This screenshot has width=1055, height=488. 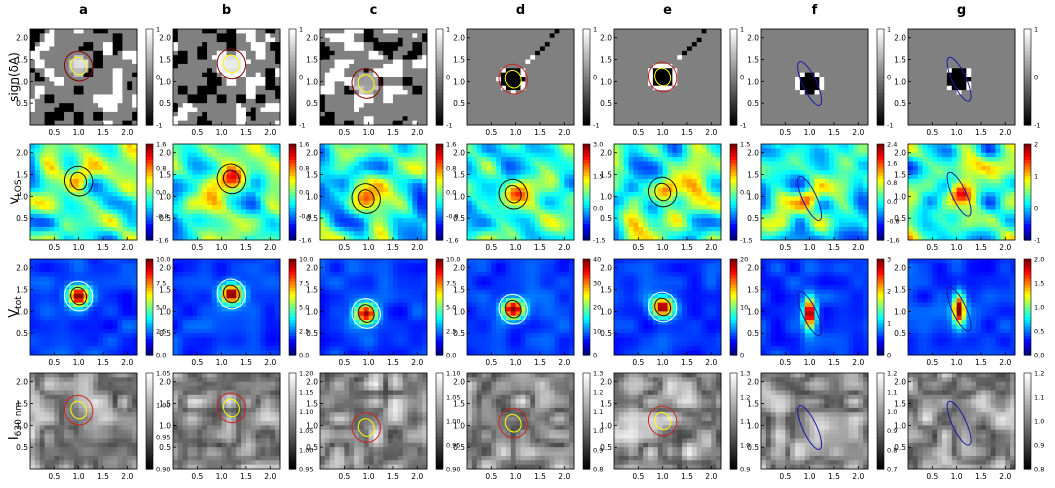 I want to click on y-tick-label: 1.5, so click(x=165, y=60).